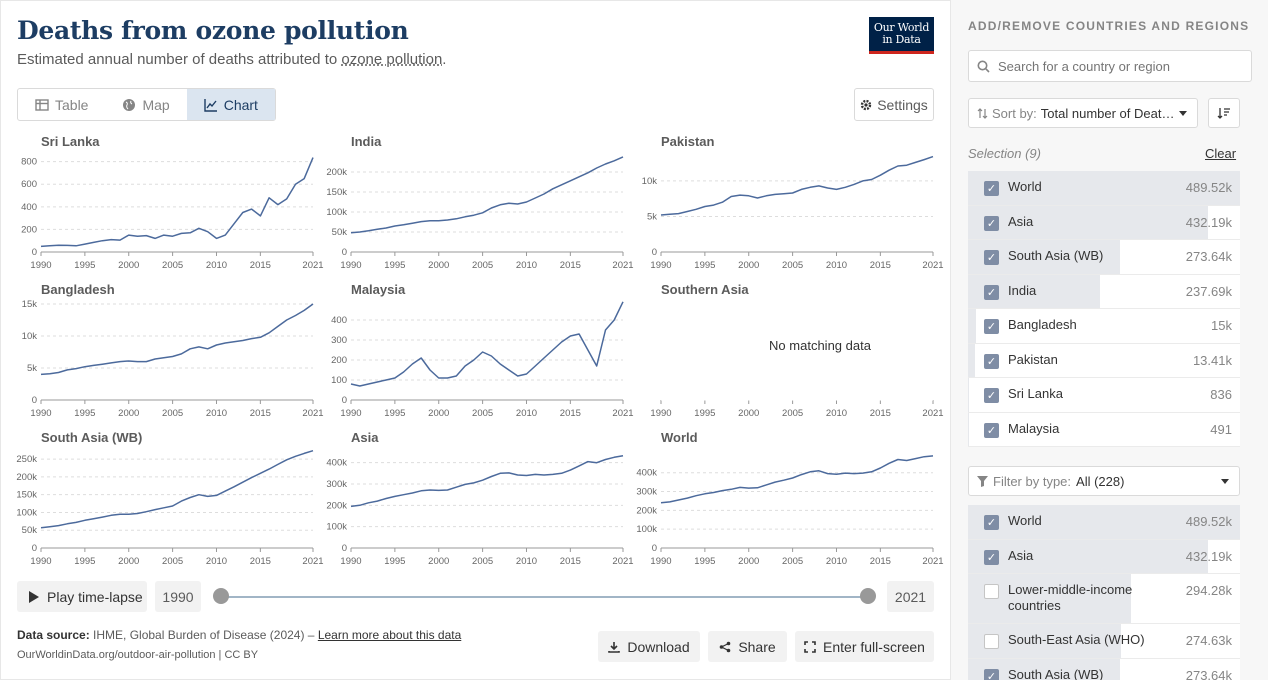 The width and height of the screenshot is (1268, 680). I want to click on timeline-track, so click(544, 597).